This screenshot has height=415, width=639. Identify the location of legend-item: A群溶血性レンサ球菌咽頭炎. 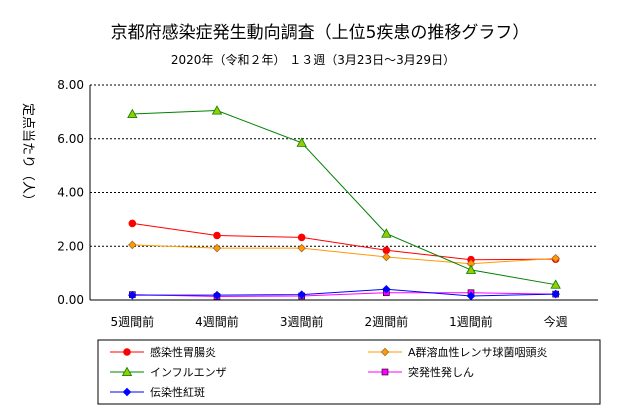
(458, 352).